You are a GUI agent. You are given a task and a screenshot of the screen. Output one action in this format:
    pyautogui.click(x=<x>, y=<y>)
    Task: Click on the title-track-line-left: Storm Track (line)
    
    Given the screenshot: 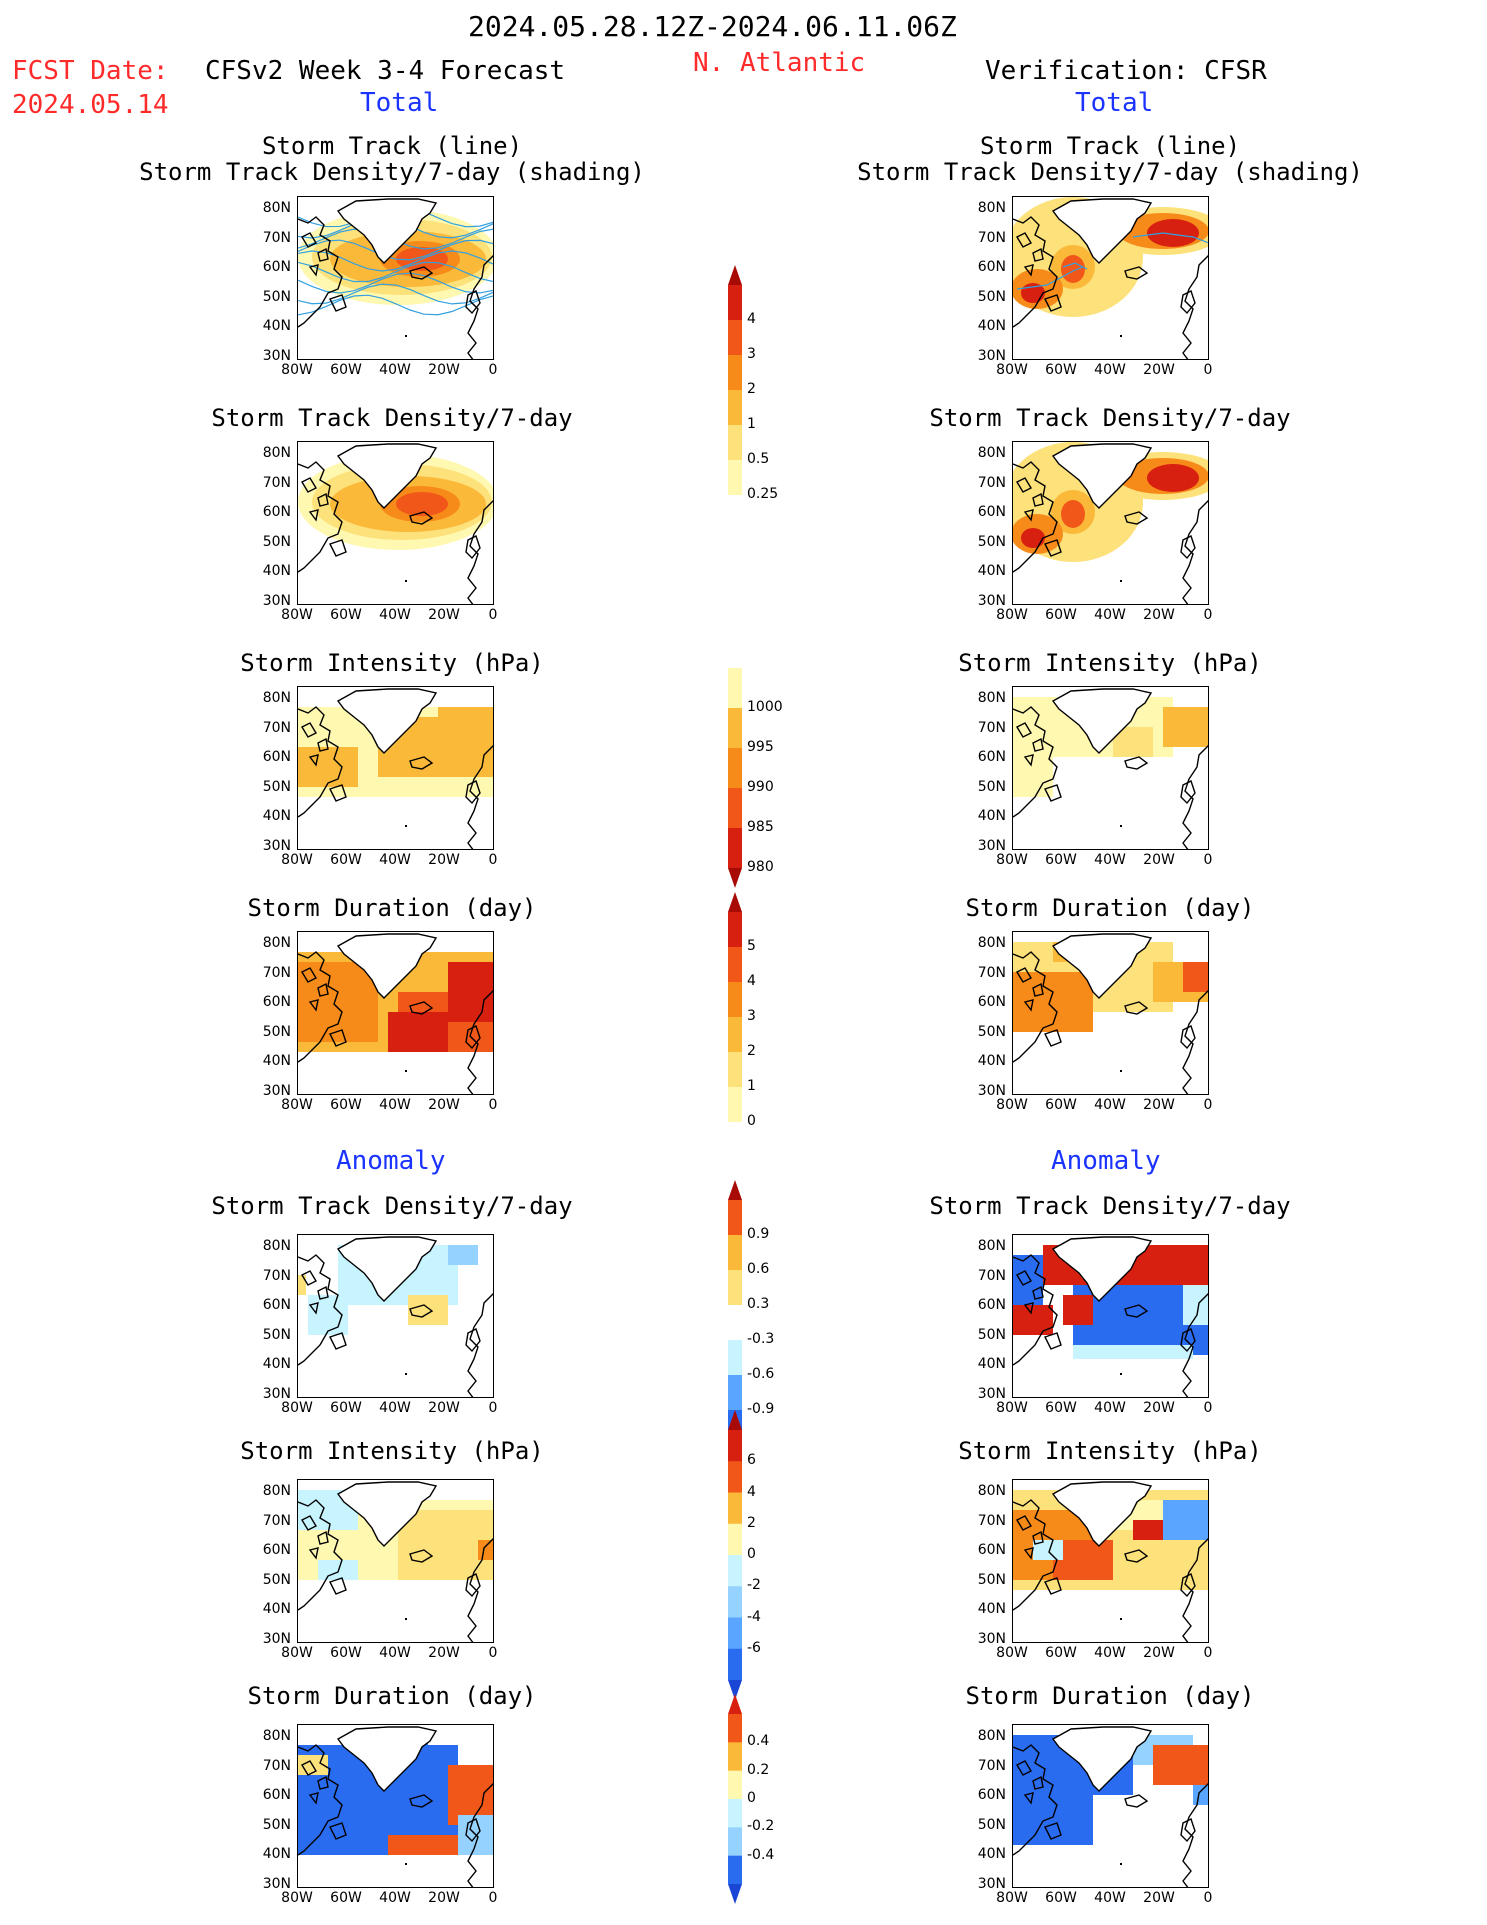 What is the action you would take?
    pyautogui.click(x=392, y=146)
    